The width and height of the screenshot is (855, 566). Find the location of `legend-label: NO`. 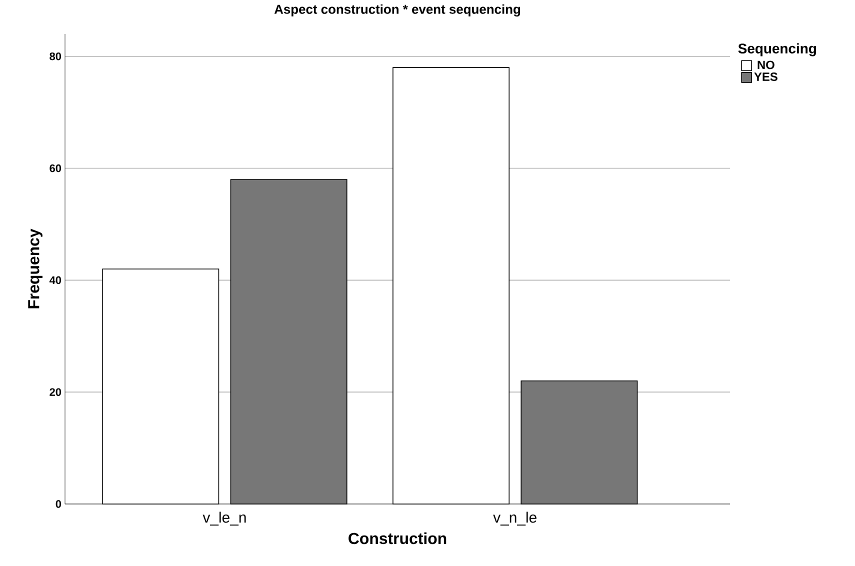

legend-label: NO is located at coordinates (766, 65).